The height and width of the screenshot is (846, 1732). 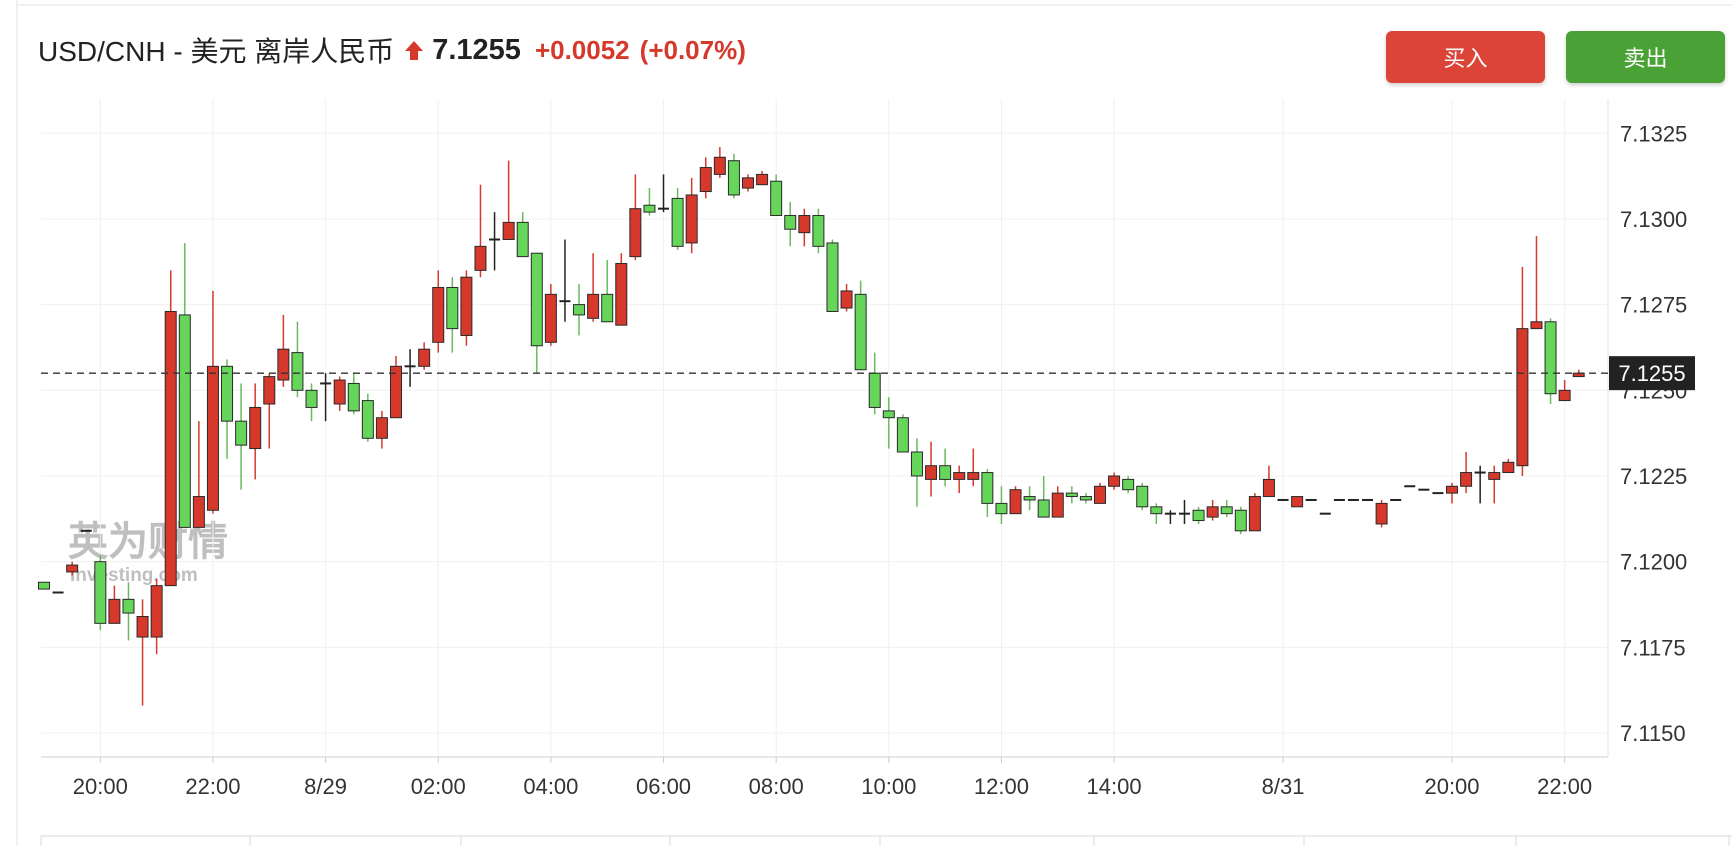 What do you see at coordinates (438, 786) in the screenshot?
I see `x-tick-label: 02:00` at bounding box center [438, 786].